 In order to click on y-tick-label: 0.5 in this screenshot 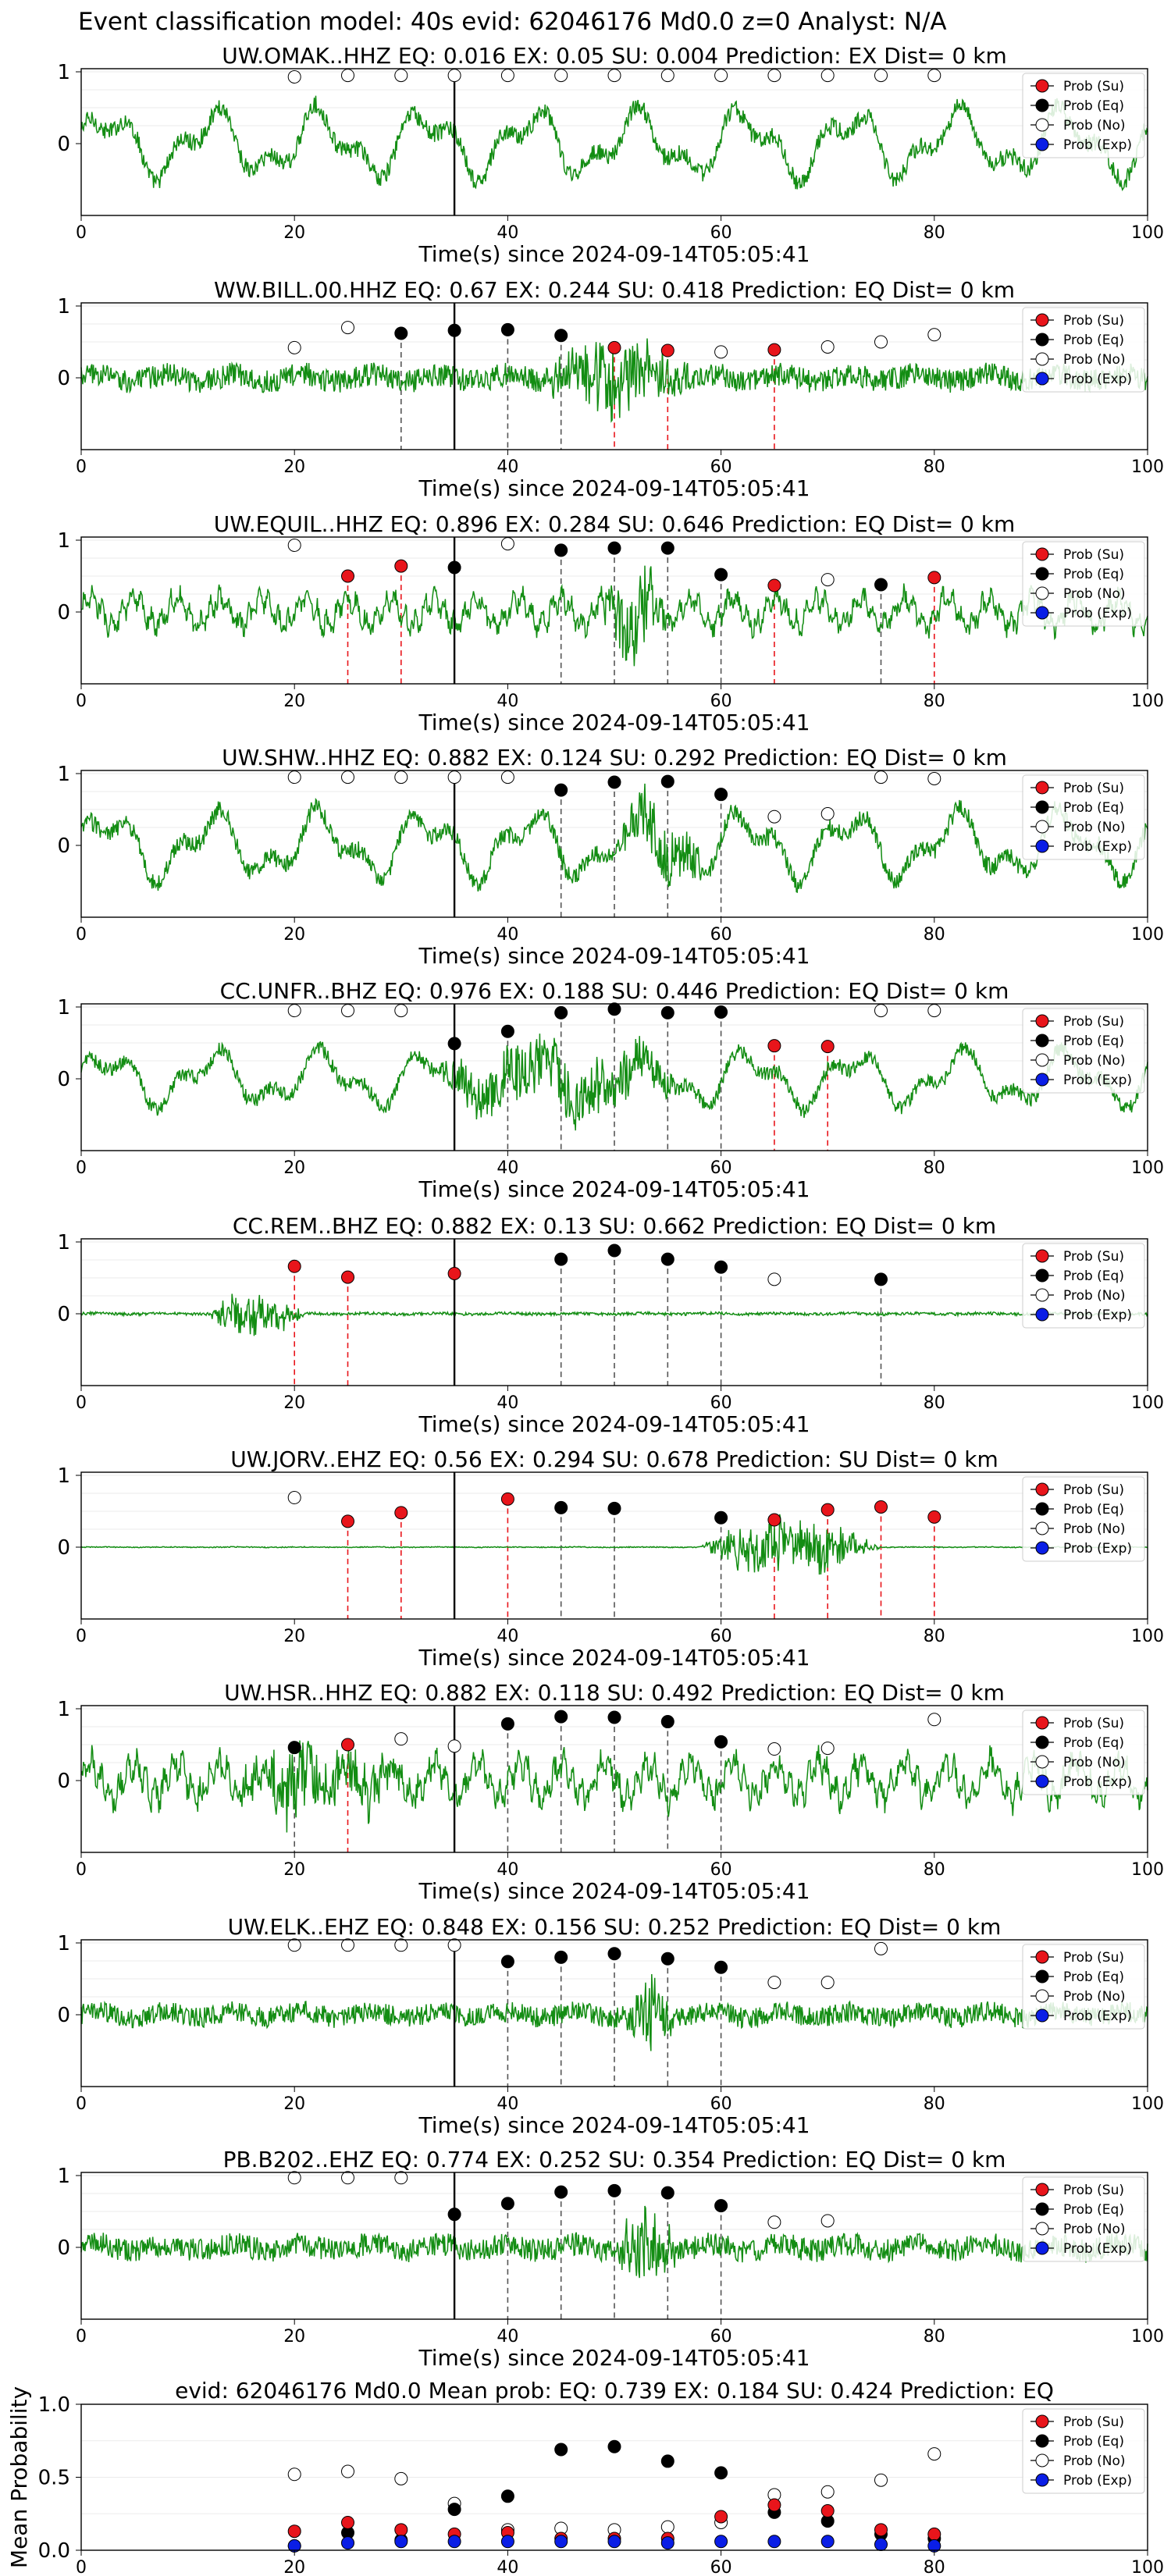, I will do `click(54, 2478)`.